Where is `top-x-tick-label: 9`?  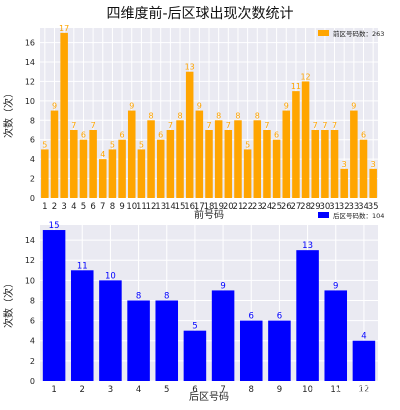
top-x-tick-label: 9 is located at coordinates (121, 207).